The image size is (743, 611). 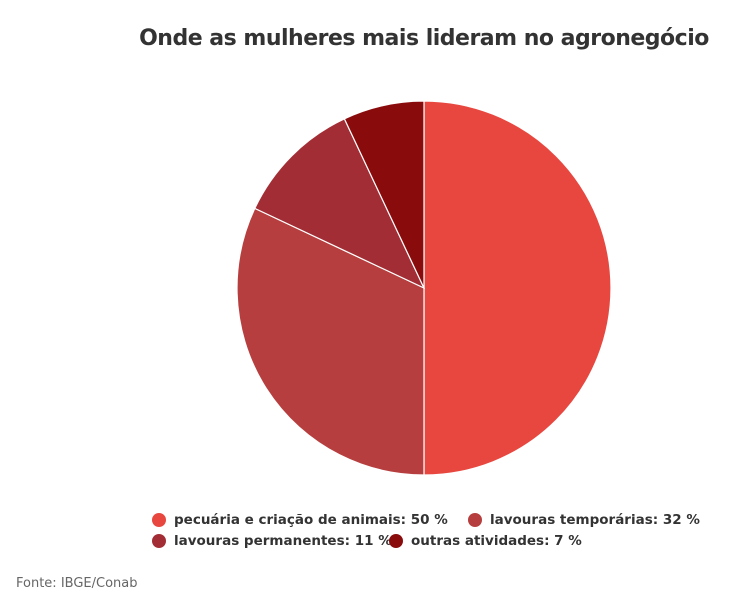 What do you see at coordinates (283, 541) in the screenshot?
I see `legend-label: lavouras permanentes: 11 %` at bounding box center [283, 541].